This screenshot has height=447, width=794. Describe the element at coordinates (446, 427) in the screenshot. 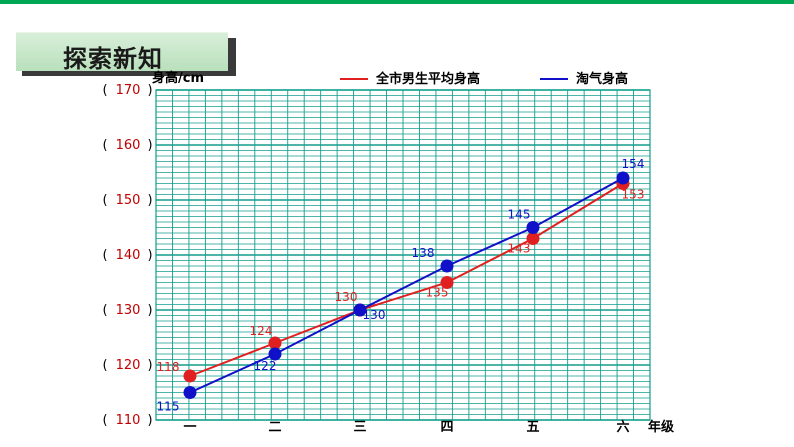

I see `x-tick-label: 四` at that location.